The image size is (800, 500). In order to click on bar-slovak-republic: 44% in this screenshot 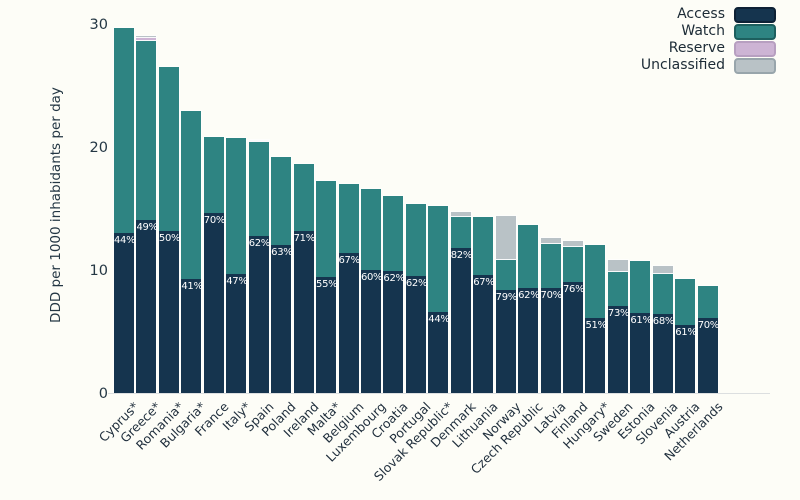, I will do `click(439, 299)`.